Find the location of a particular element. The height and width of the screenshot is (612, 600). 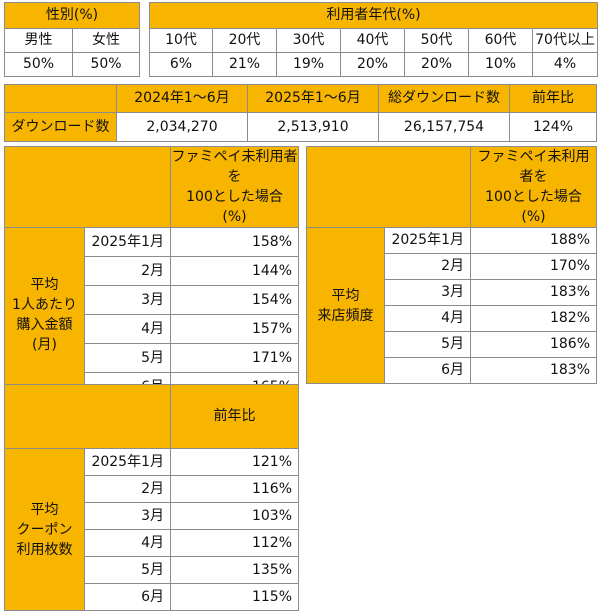

age-value: 21% is located at coordinates (244, 64).